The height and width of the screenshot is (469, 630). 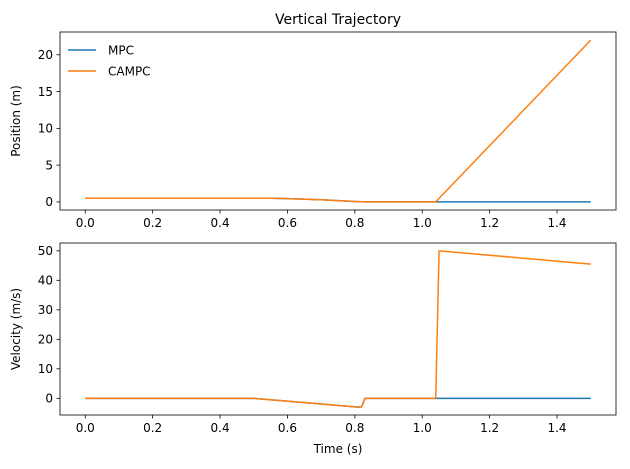 I want to click on y-tick-label: 30, so click(x=45, y=310).